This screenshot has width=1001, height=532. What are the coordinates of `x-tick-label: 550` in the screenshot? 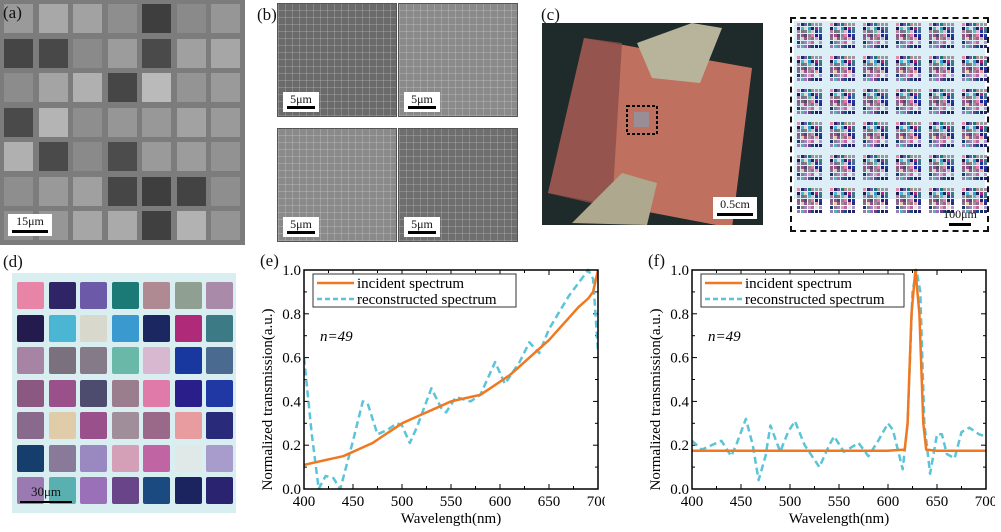 It's located at (839, 502).